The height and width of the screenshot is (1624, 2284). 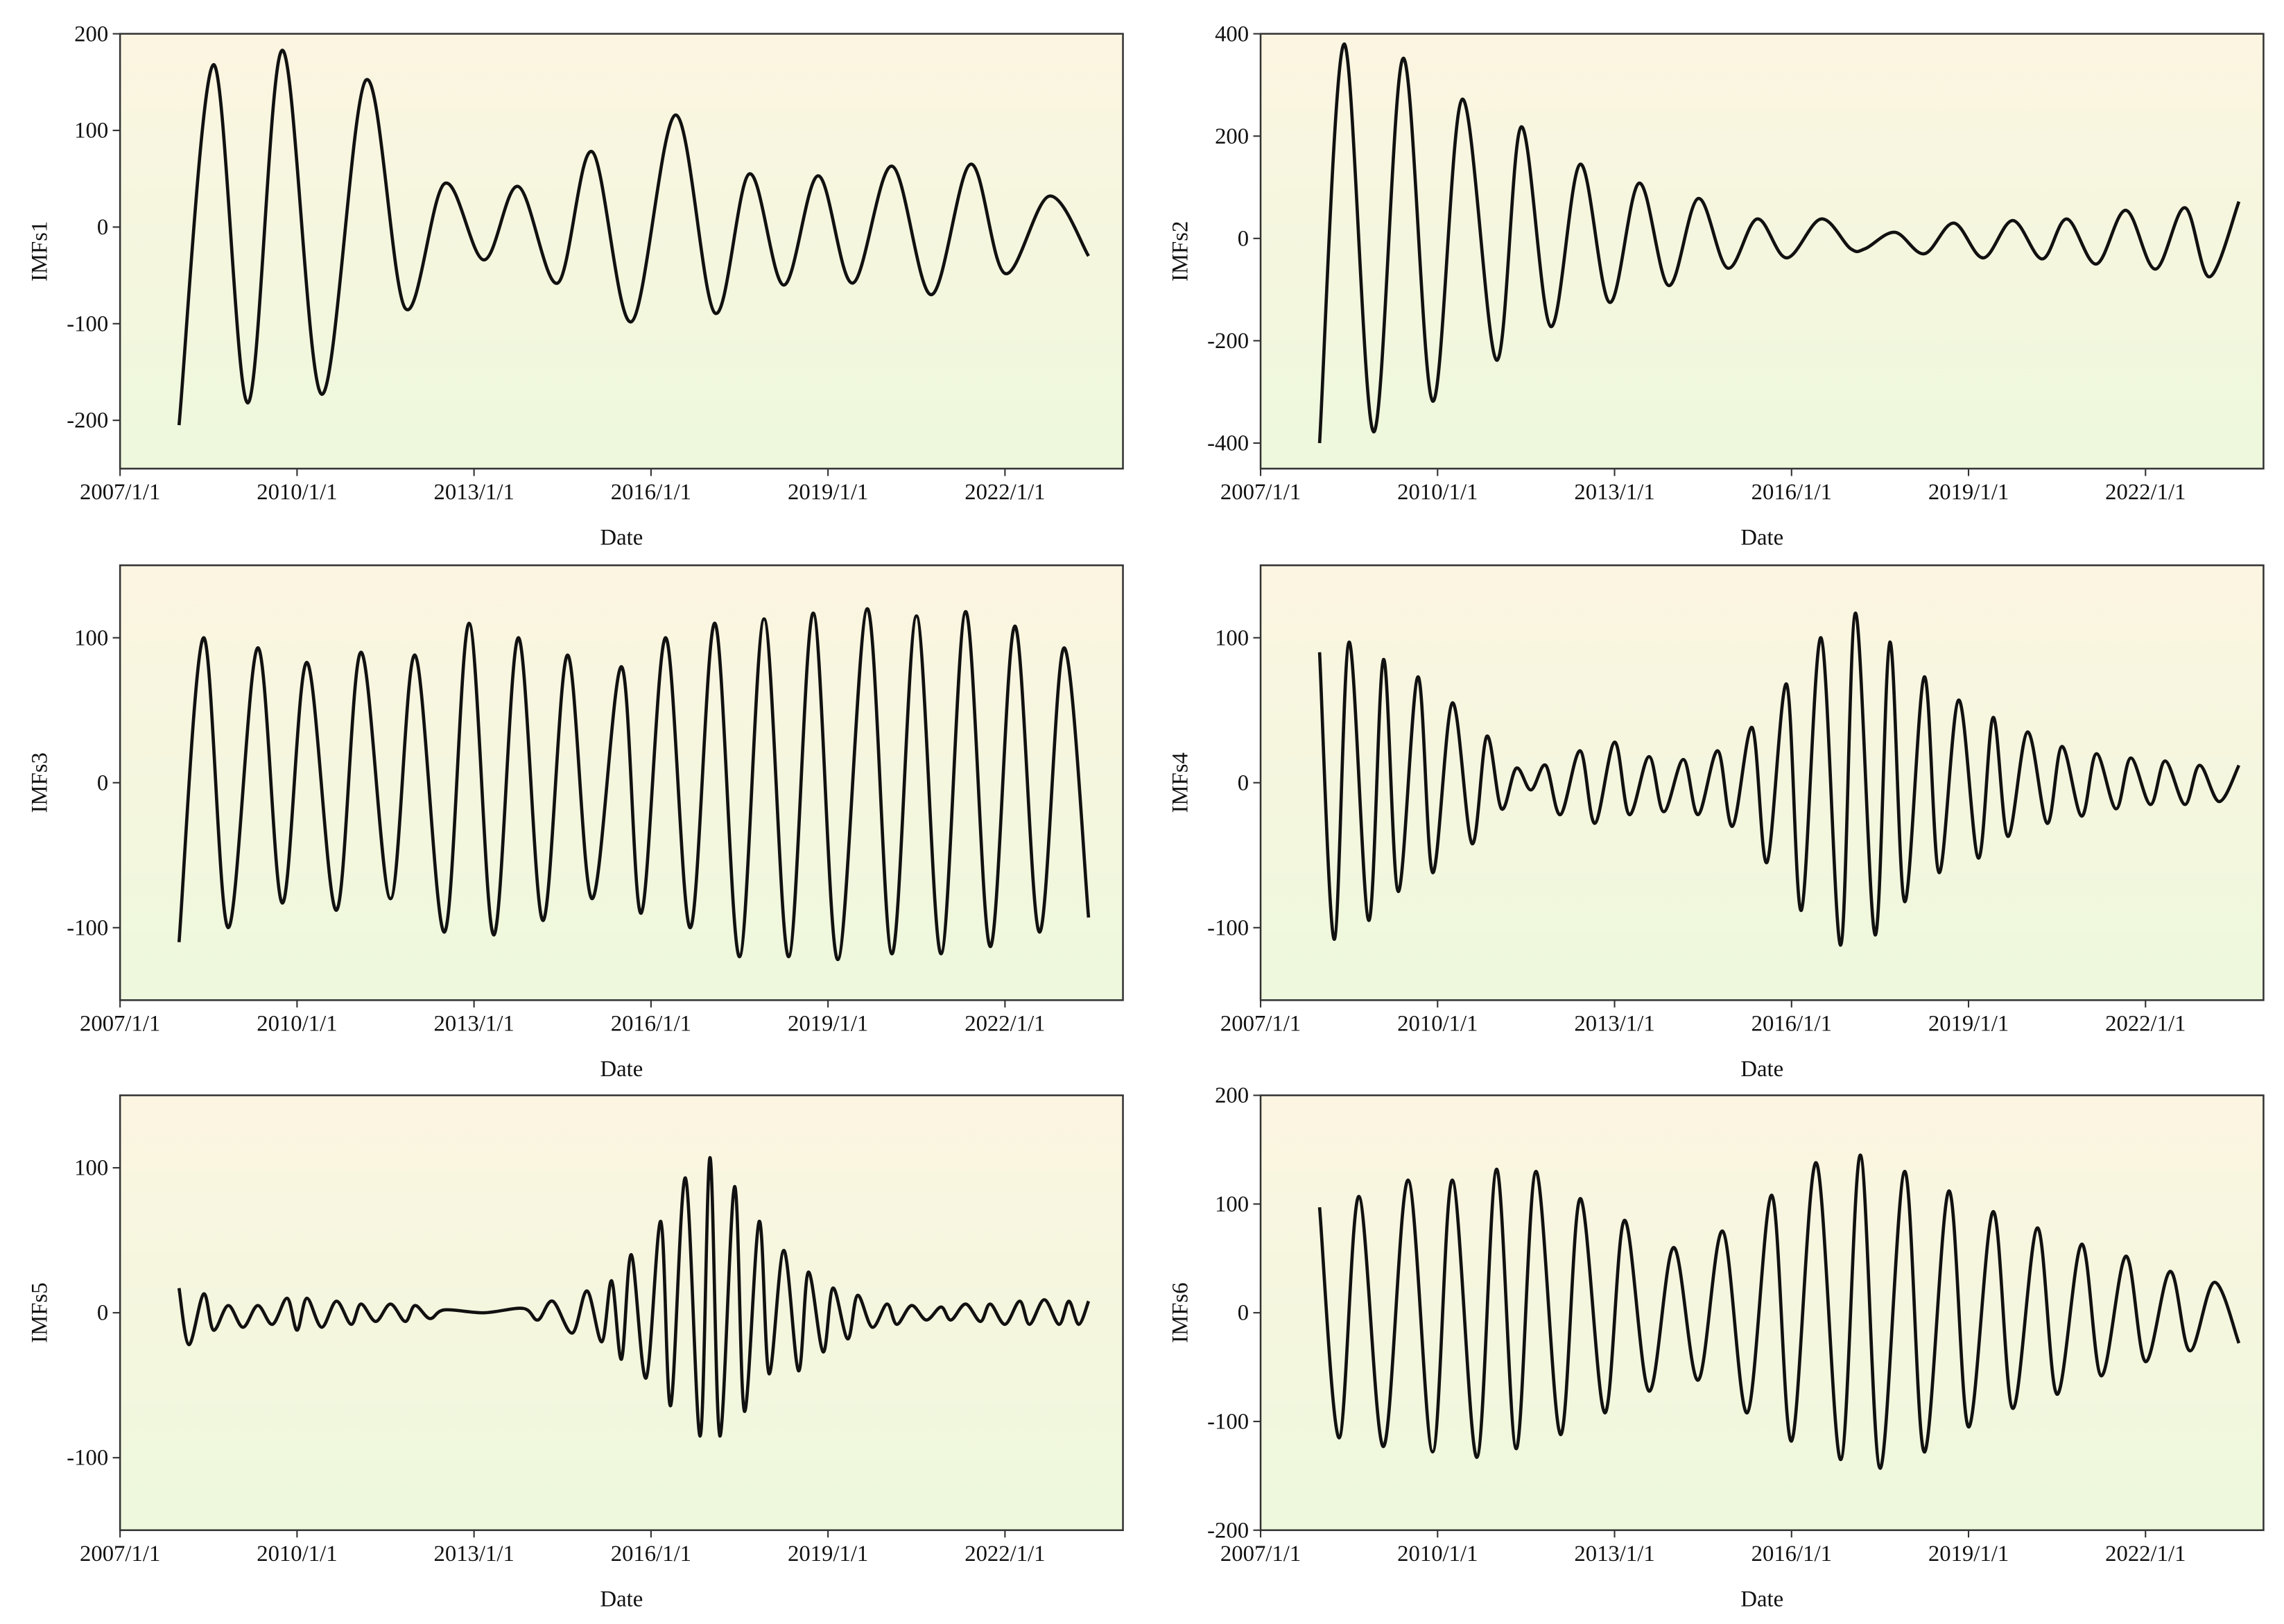 What do you see at coordinates (40, 1313) in the screenshot?
I see `y-axis-label: IMFs5` at bounding box center [40, 1313].